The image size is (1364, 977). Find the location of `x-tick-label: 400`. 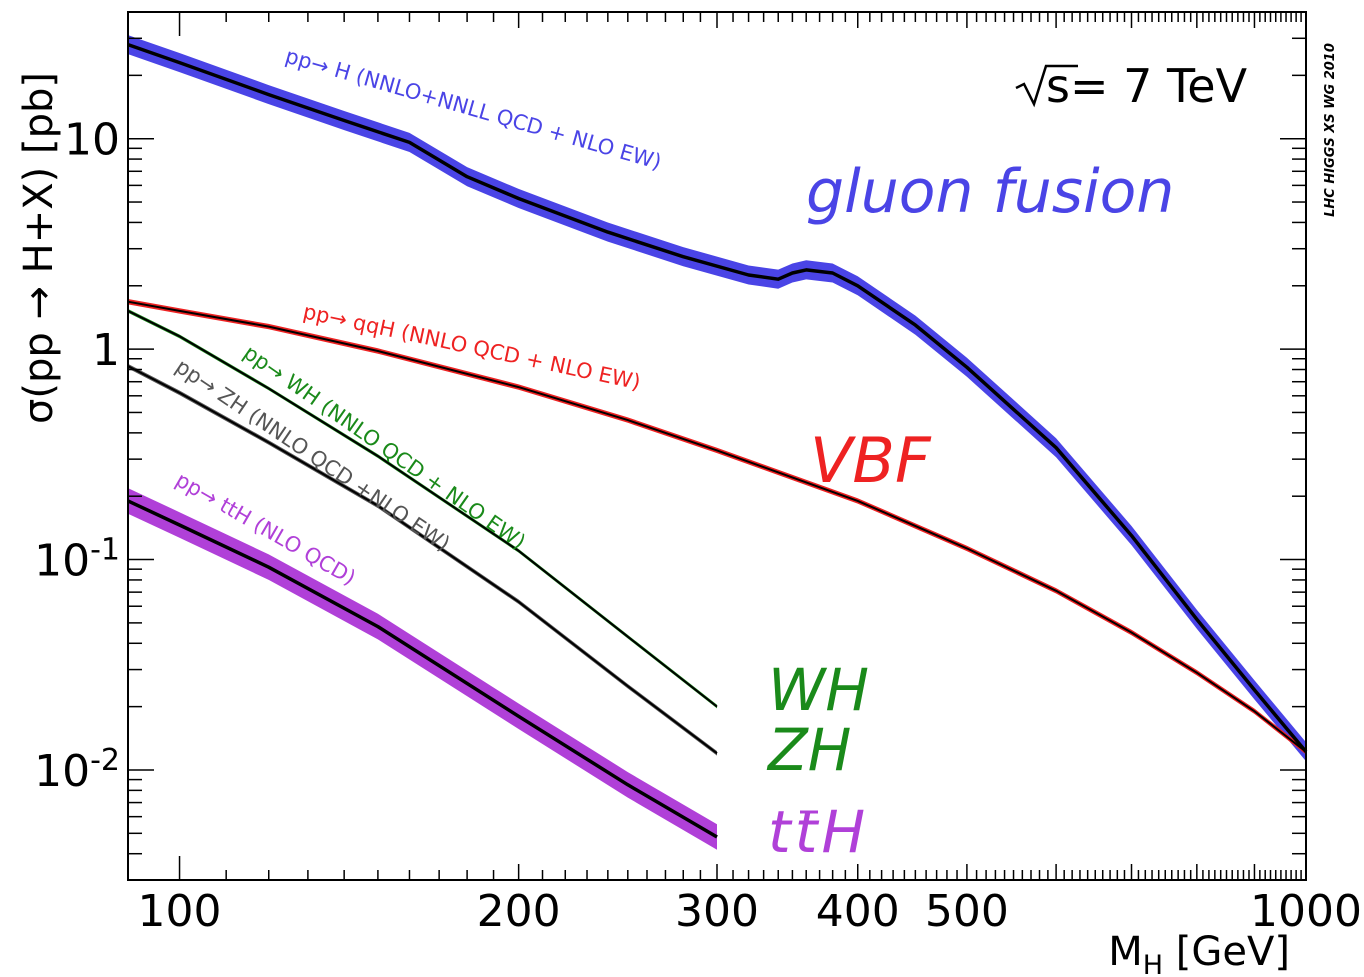

x-tick-label: 400 is located at coordinates (858, 911).